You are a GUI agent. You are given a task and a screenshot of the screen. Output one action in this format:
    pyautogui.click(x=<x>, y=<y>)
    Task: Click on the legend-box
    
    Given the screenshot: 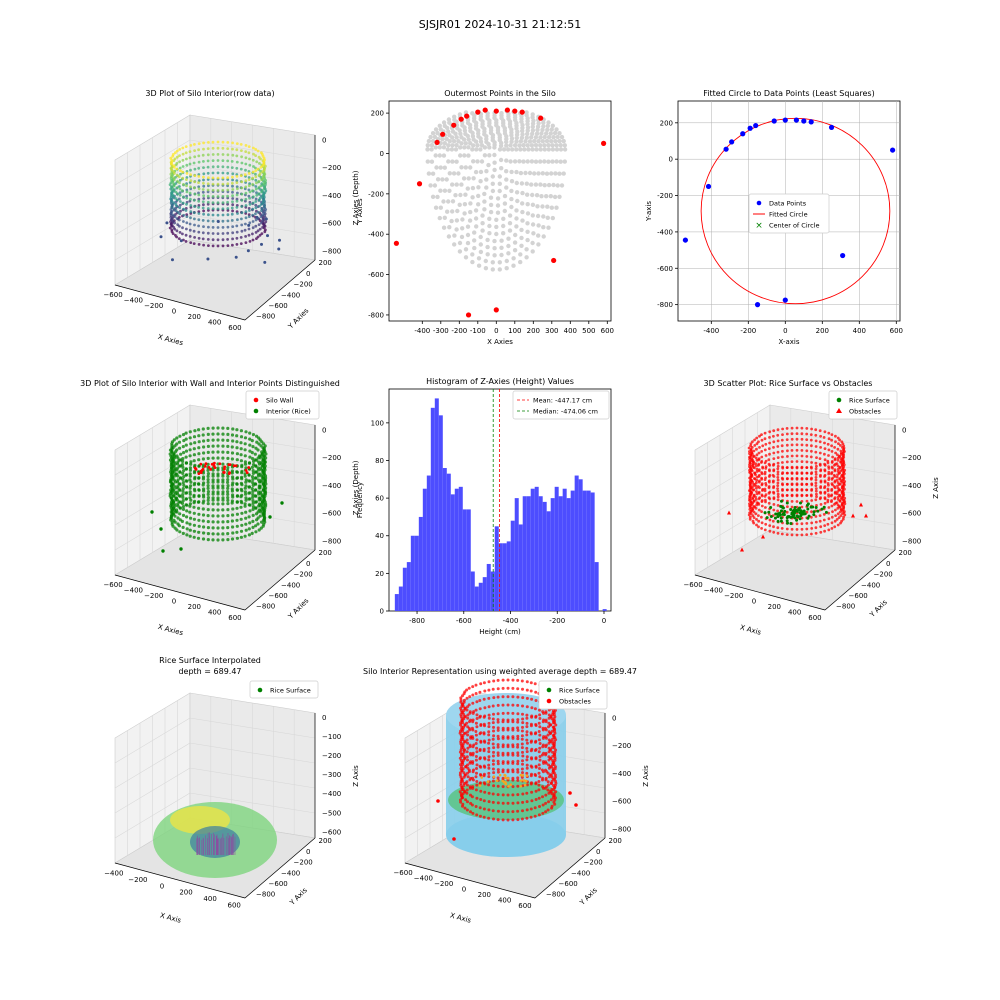 What is the action you would take?
    pyautogui.click(x=561, y=405)
    